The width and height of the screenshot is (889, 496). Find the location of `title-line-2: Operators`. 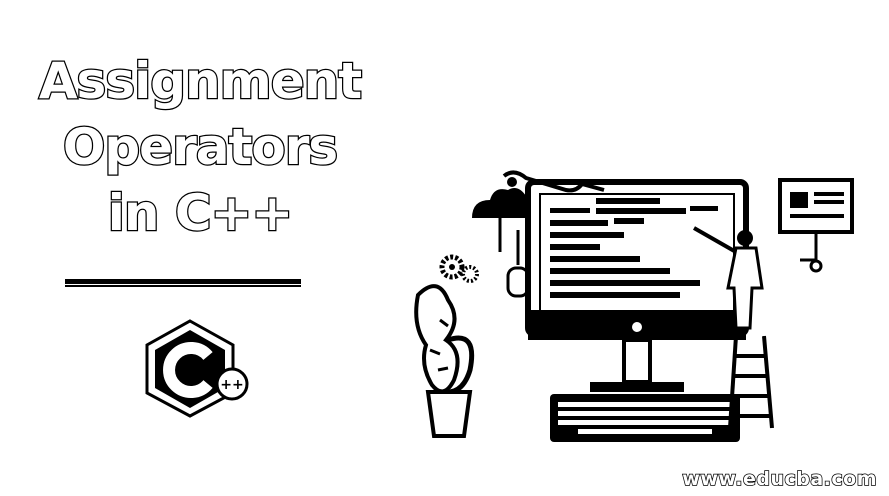

title-line-2: Operators is located at coordinates (201, 147).